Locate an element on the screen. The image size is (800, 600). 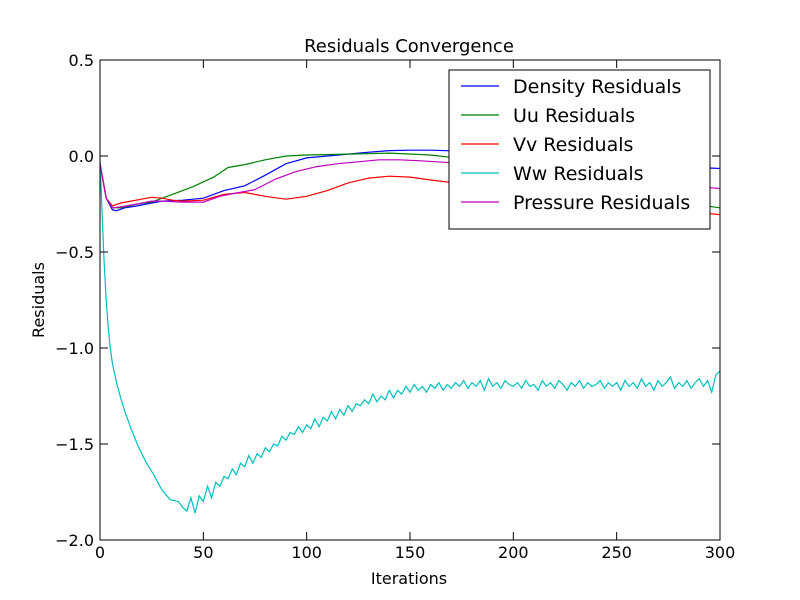
x-tick-label: 0 is located at coordinates (100, 552).